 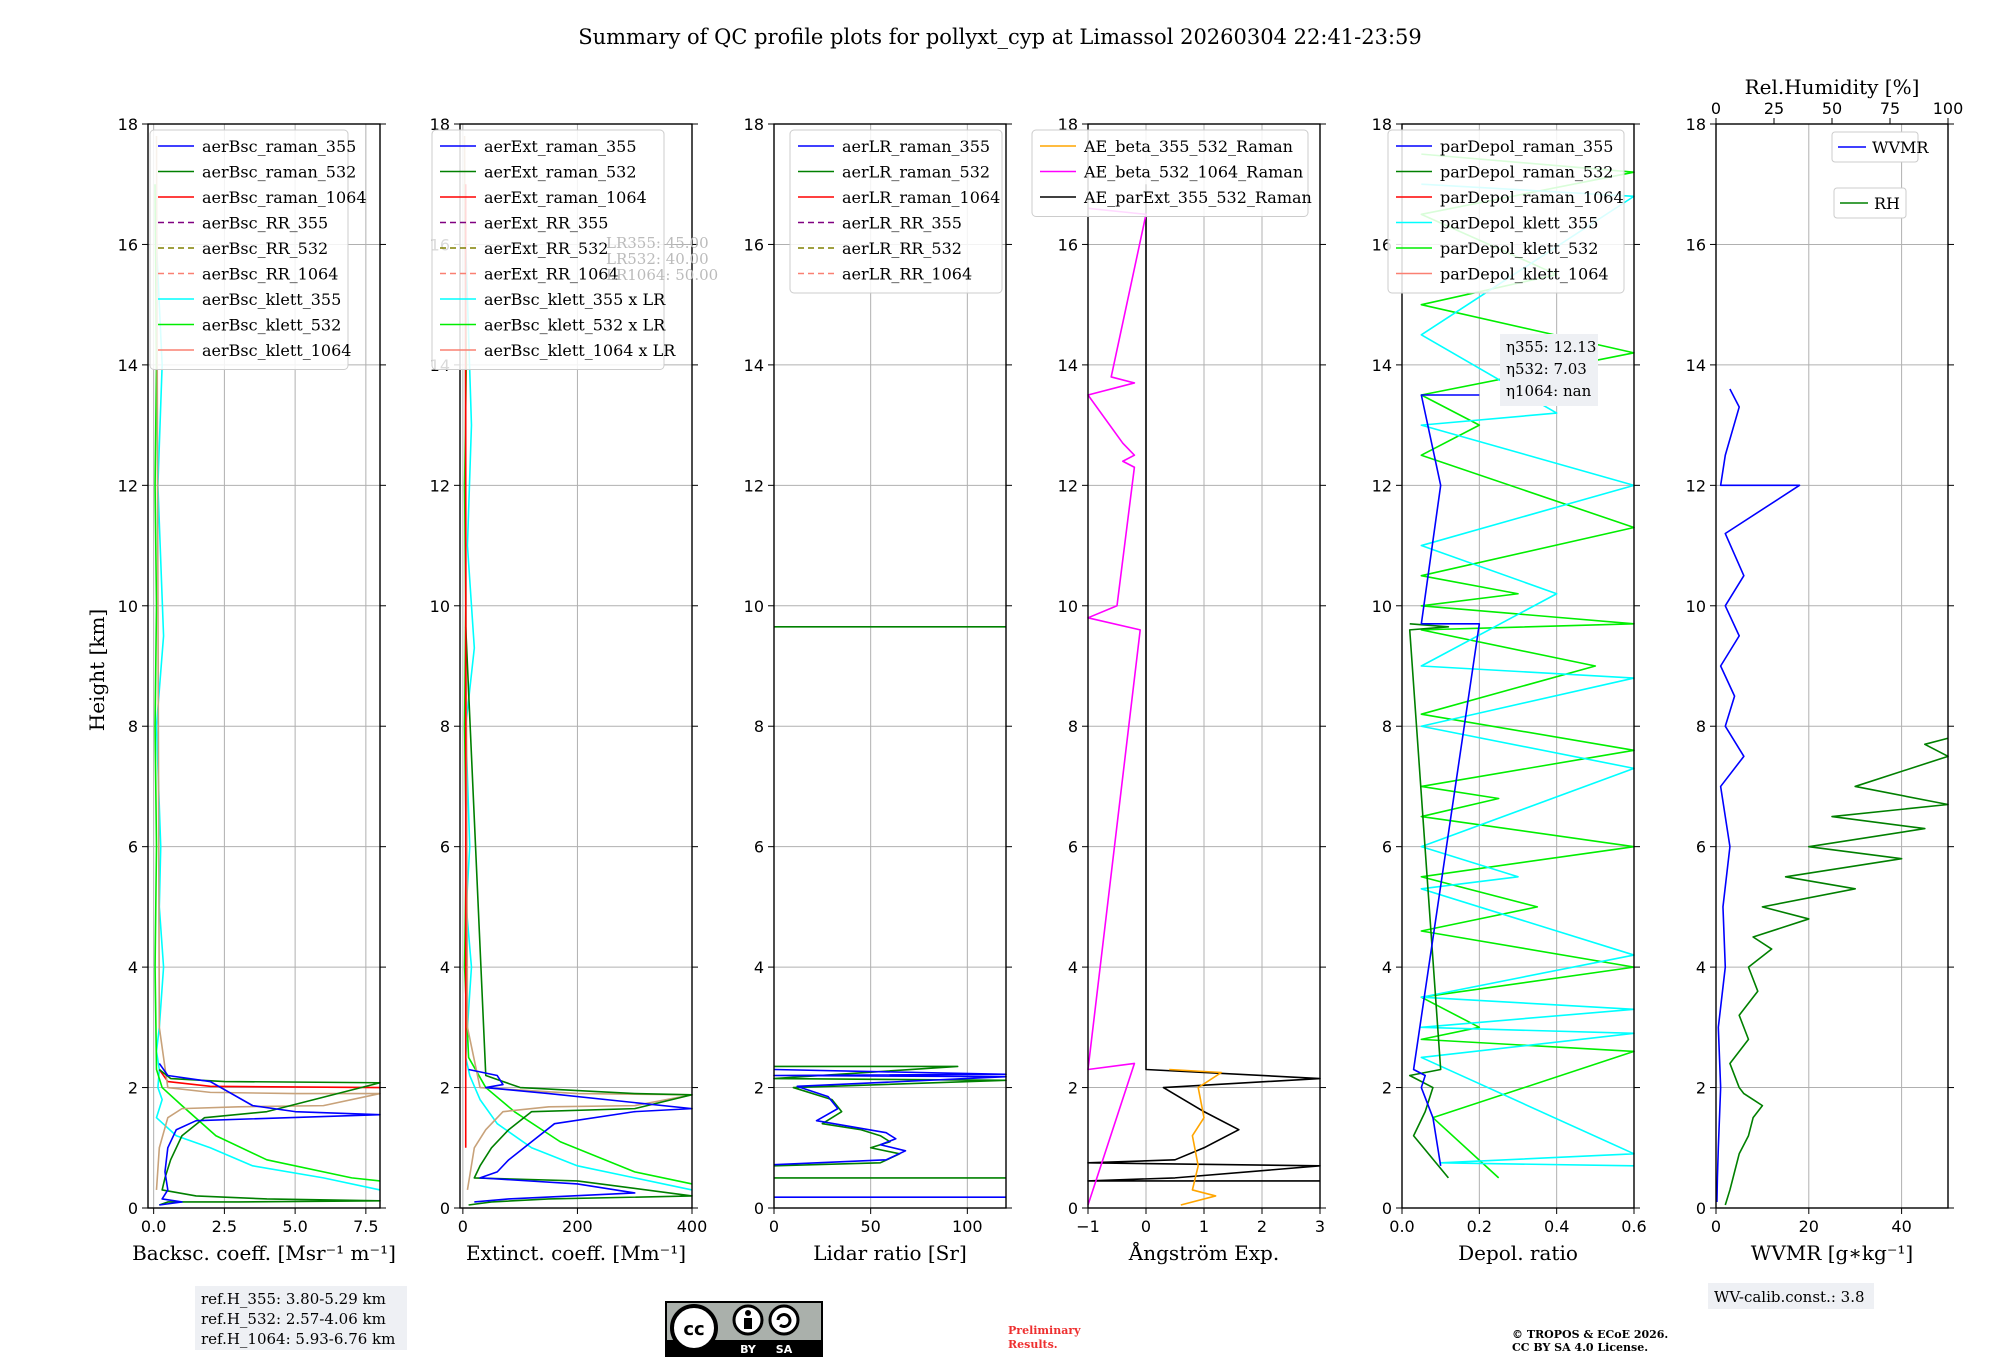 What do you see at coordinates (294, 1226) in the screenshot?
I see `x-tick-label: 5.0` at bounding box center [294, 1226].